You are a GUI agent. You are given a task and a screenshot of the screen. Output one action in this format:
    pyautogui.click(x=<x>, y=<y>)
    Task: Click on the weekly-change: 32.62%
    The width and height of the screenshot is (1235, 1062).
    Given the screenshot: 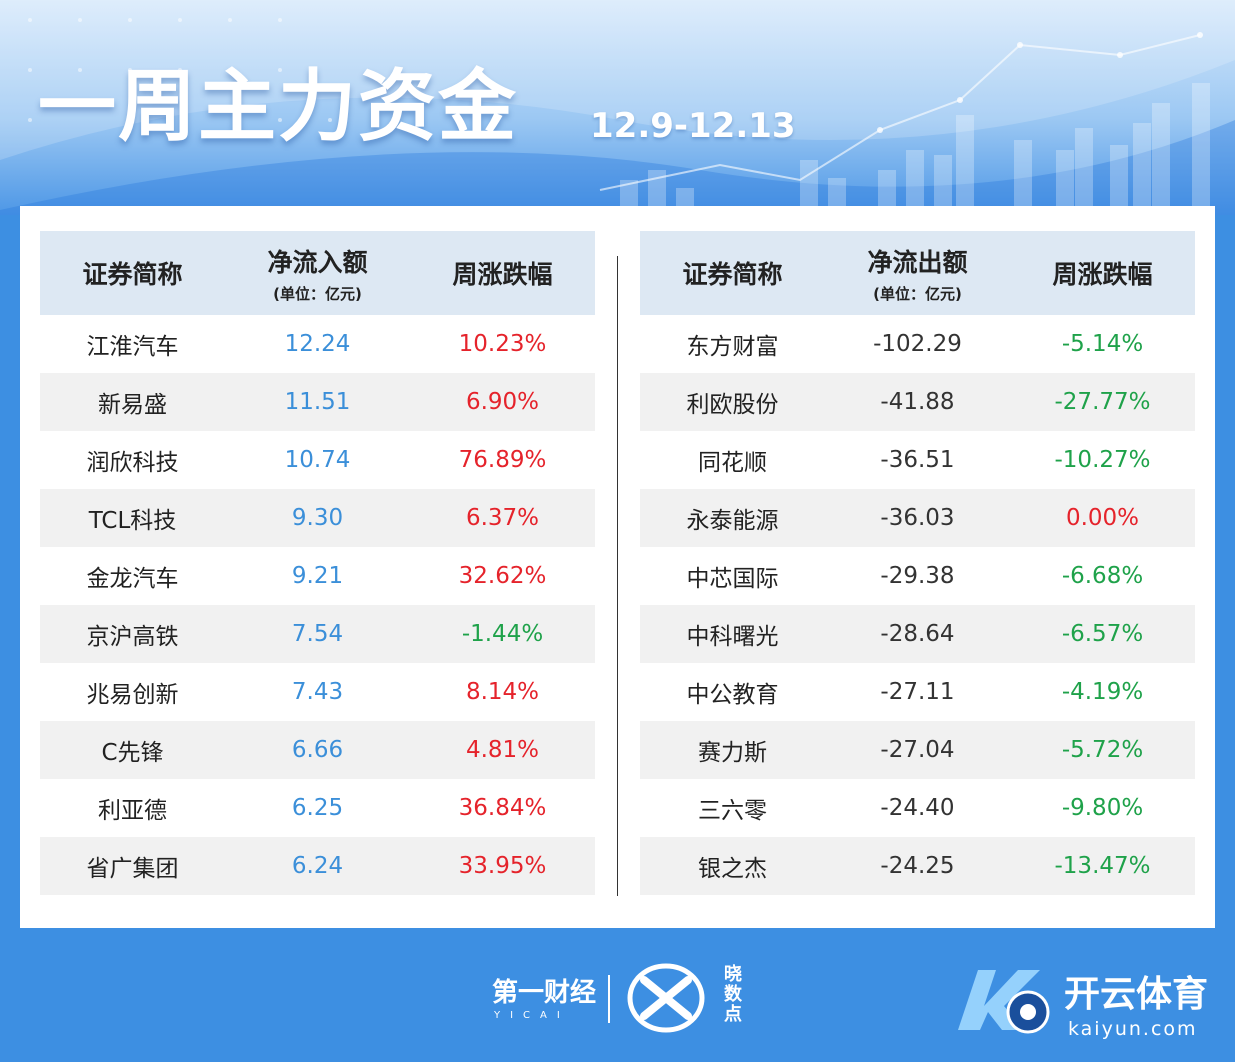 What is the action you would take?
    pyautogui.click(x=502, y=576)
    